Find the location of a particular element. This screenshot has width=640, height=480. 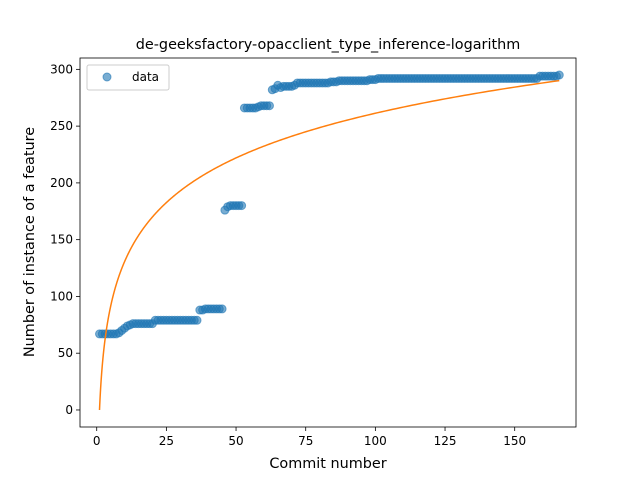

y-tick-label: 150 is located at coordinates (61, 240).